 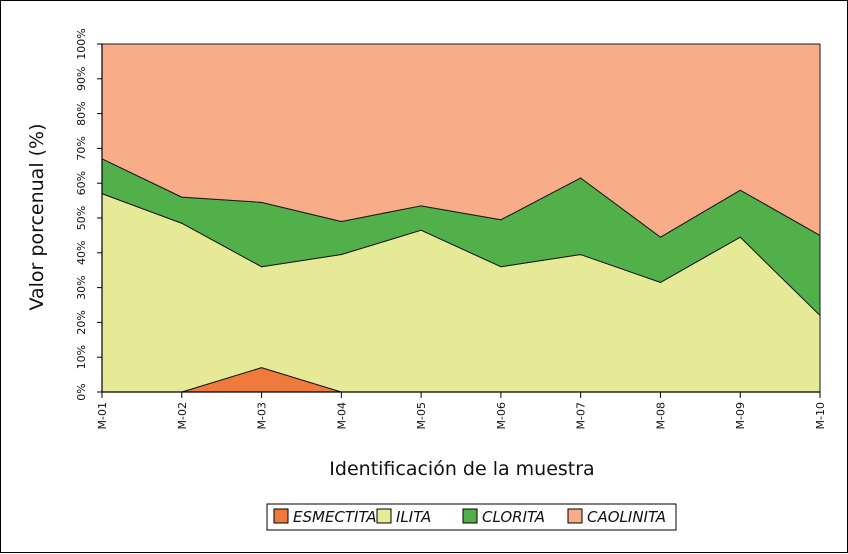 What do you see at coordinates (501, 415) in the screenshot?
I see `x-tick-label: M-06` at bounding box center [501, 415].